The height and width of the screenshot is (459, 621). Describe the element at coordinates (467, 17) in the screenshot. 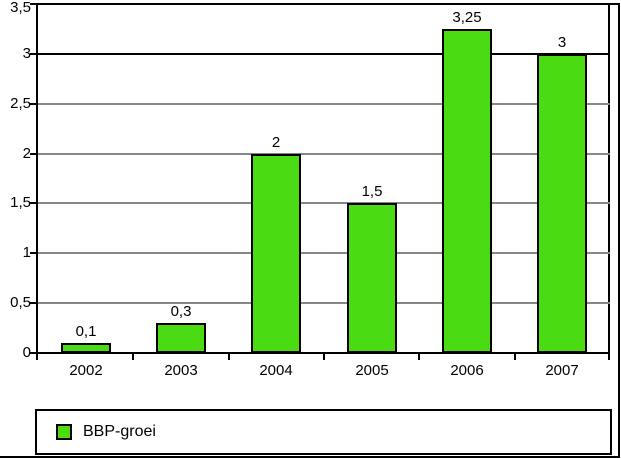

I see `bar-value-label: 3,25` at that location.